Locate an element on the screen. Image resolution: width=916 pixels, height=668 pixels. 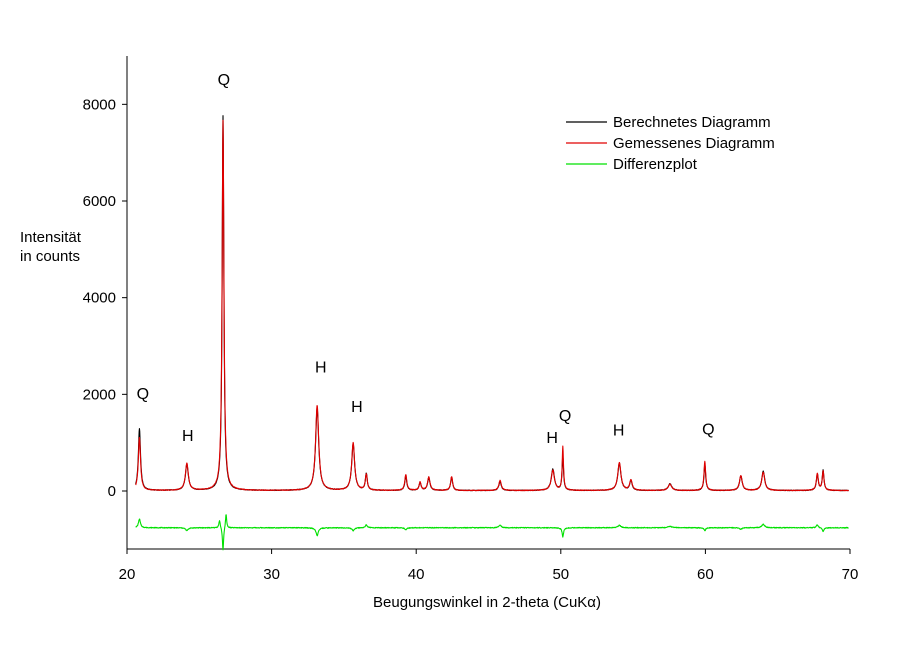
y-axis: 0 2000 4000 6000 8000 is located at coordinates (105, 302).